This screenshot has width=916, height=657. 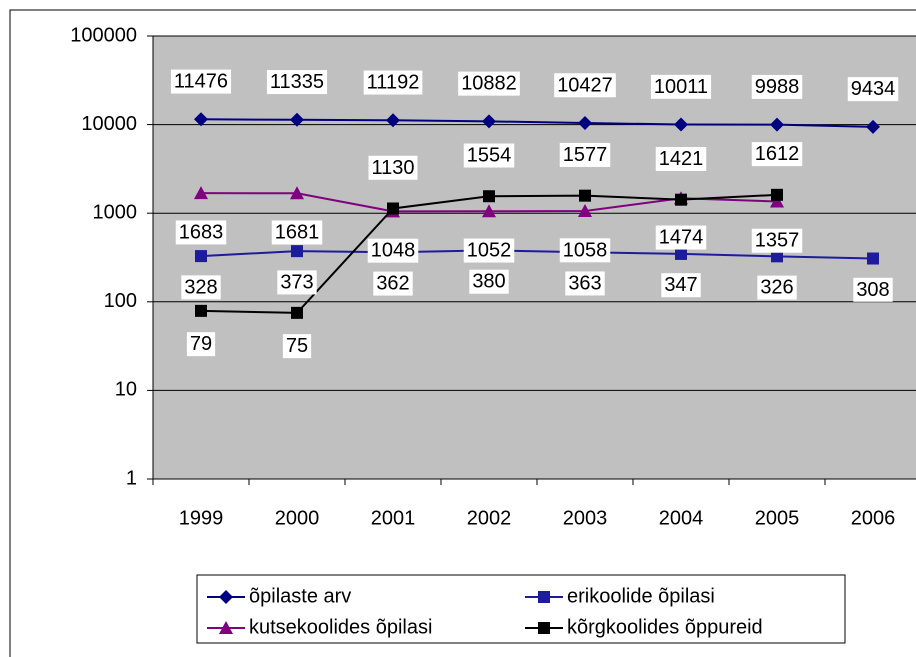 I want to click on data-label-group: 11335, so click(x=297, y=82).